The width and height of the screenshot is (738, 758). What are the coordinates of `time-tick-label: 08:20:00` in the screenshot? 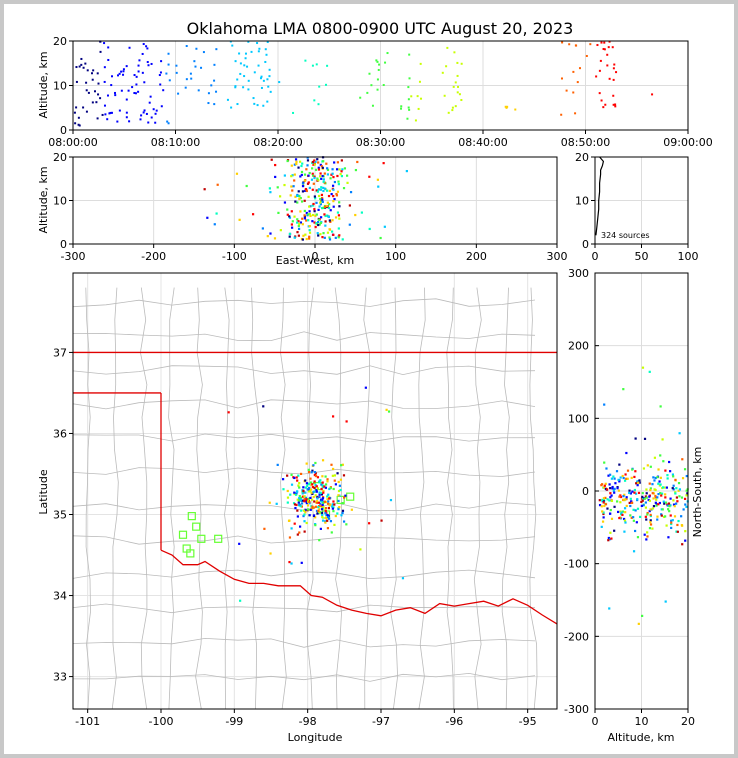 It's located at (277, 142).